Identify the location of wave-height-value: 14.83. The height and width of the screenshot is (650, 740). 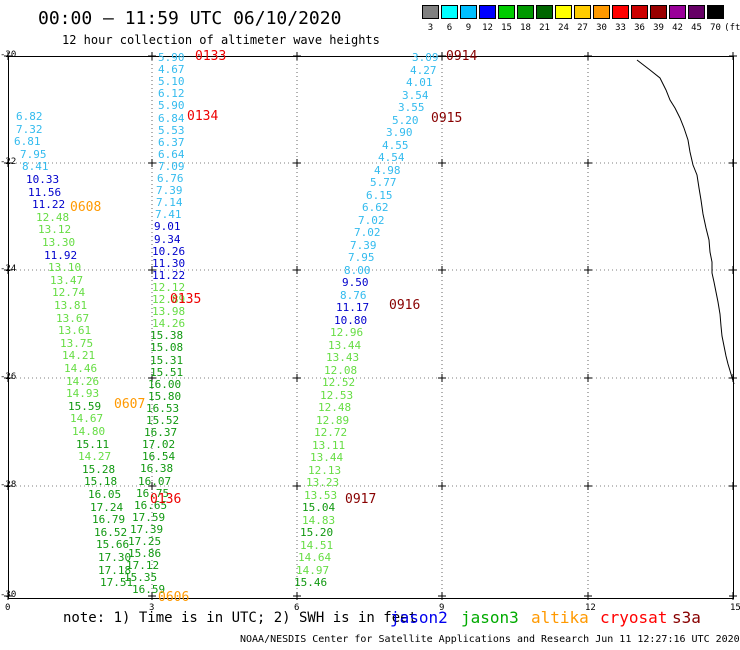
(319, 520).